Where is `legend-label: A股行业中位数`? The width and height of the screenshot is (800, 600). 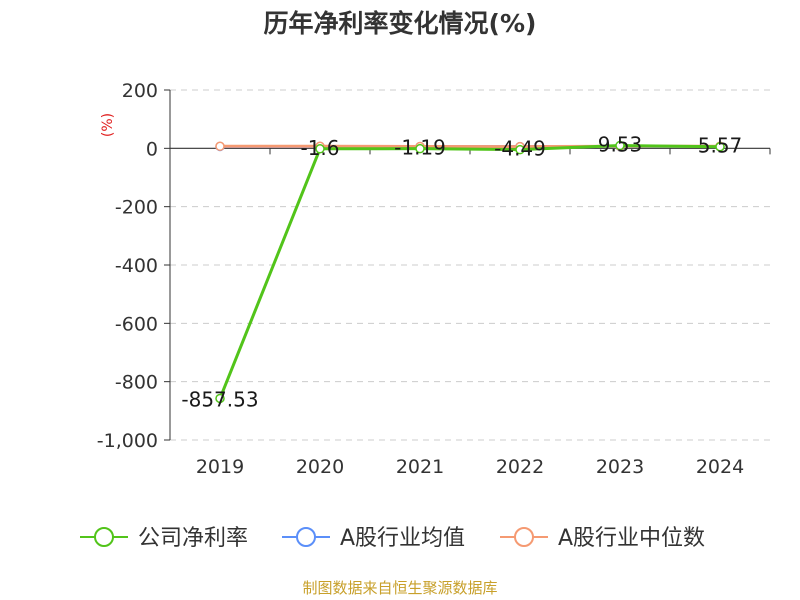 legend-label: A股行业中位数 is located at coordinates (631, 538).